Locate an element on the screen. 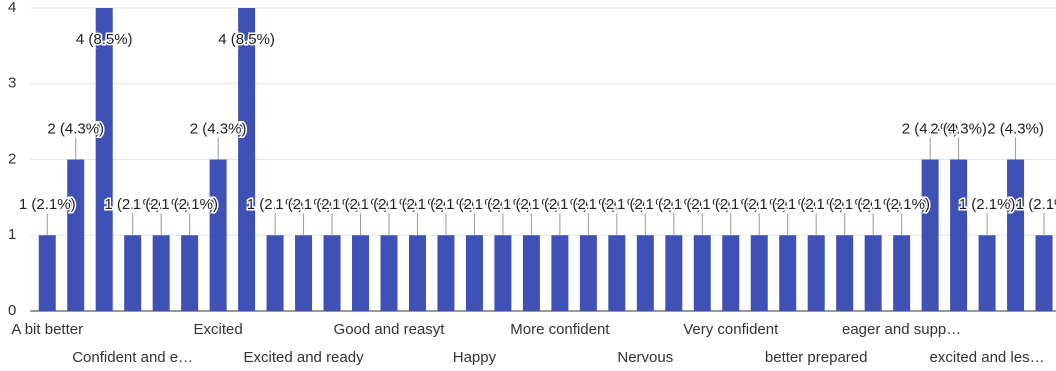 This screenshot has height=371, width=1056. x-tick-label: Very confident is located at coordinates (731, 329).